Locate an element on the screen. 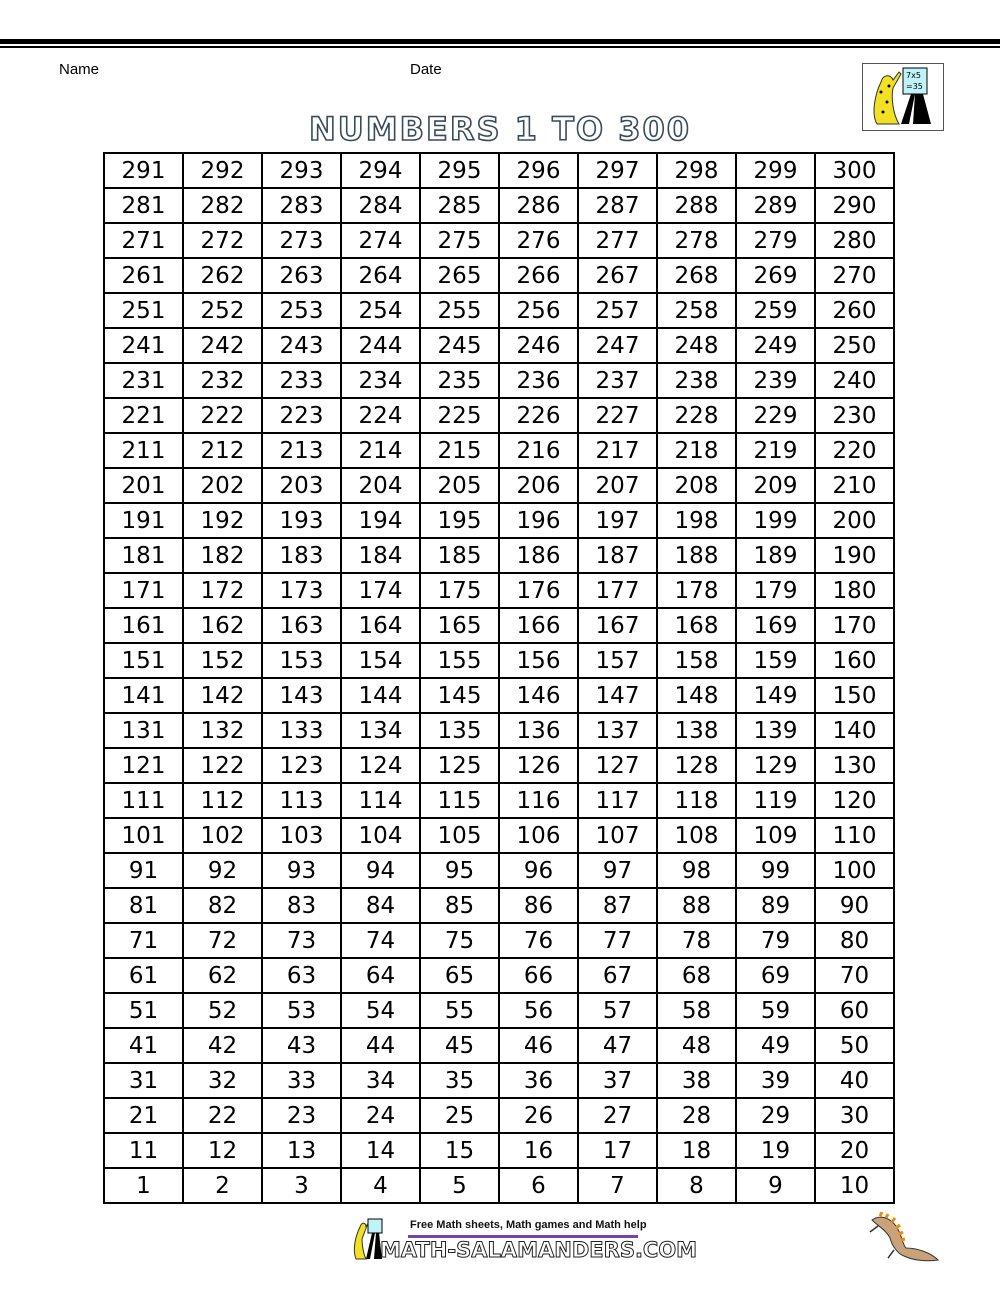 This screenshot has width=1000, height=1294. number-cell: 215 is located at coordinates (459, 450).